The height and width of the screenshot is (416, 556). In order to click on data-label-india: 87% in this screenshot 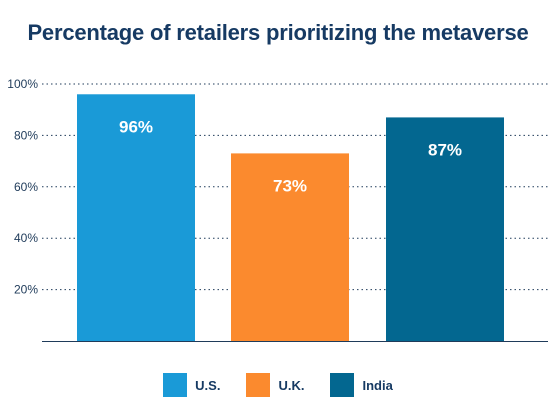, I will do `click(445, 149)`.